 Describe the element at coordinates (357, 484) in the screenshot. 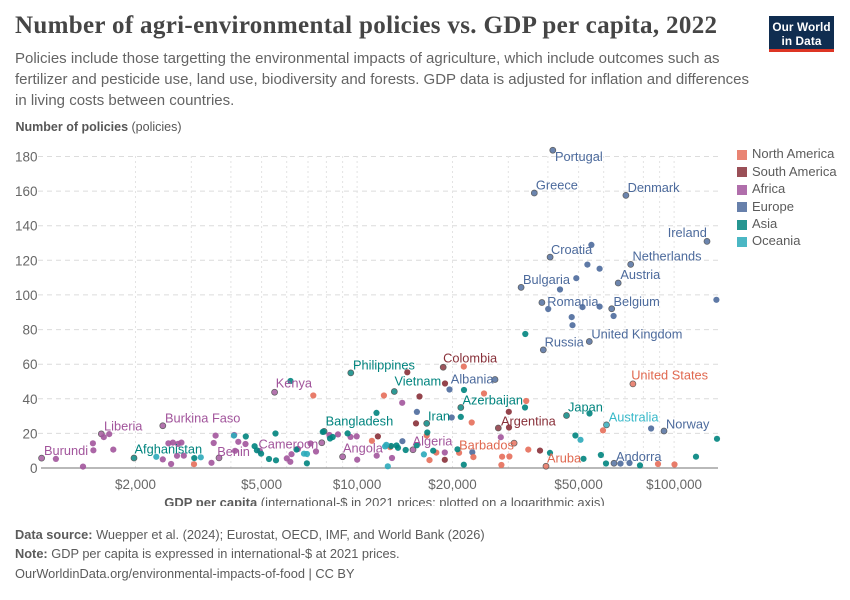

I see `svg-text: $10,000` at that location.